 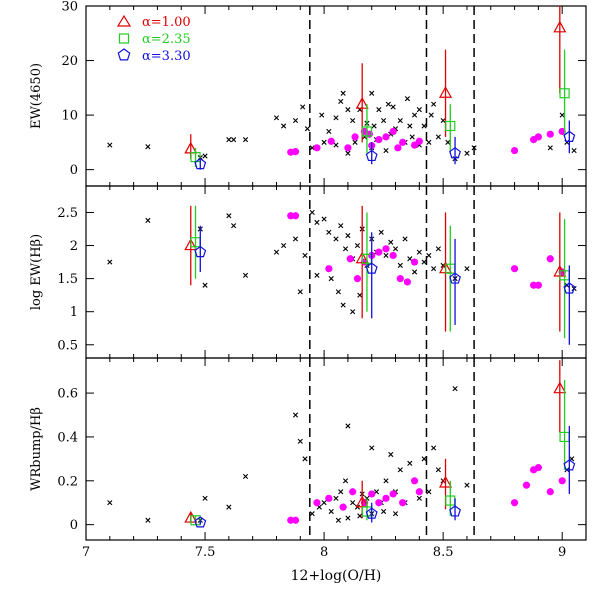 I want to click on y-tick-label: 0, so click(x=74, y=170).